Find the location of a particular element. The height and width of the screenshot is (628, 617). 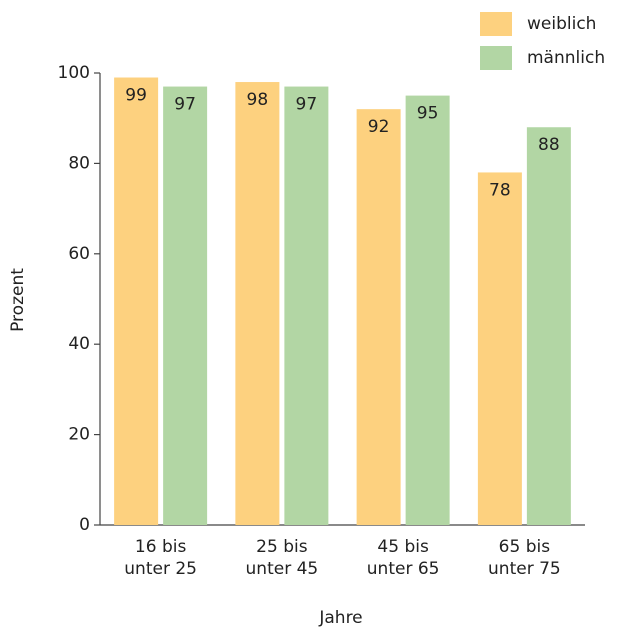

y-axis-label: Prozent is located at coordinates (18, 300).